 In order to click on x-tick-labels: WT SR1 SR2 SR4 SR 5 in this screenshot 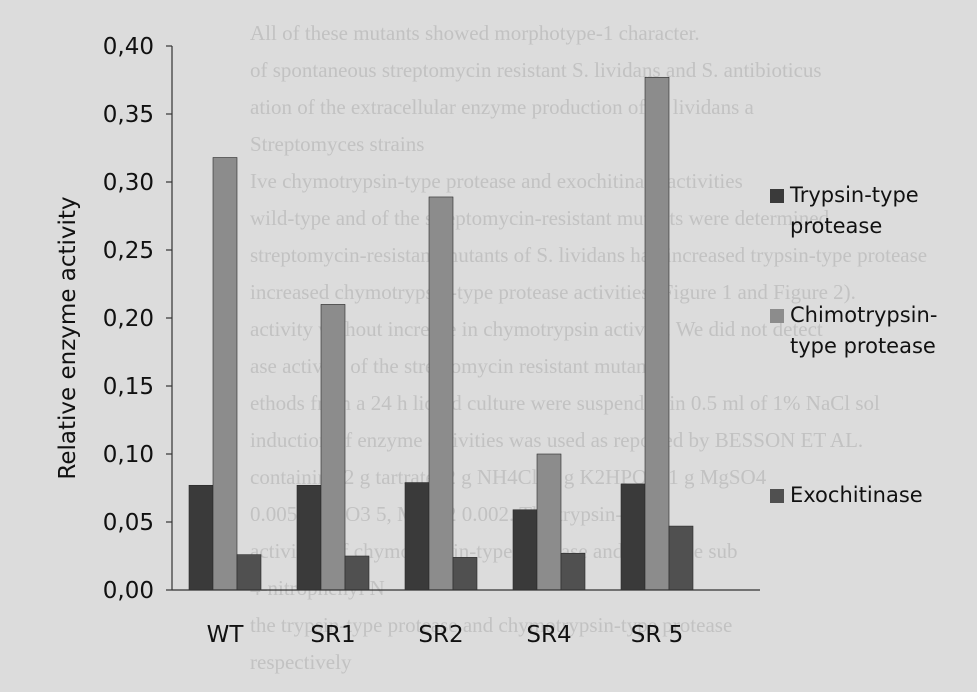, I will do `click(445, 635)`.